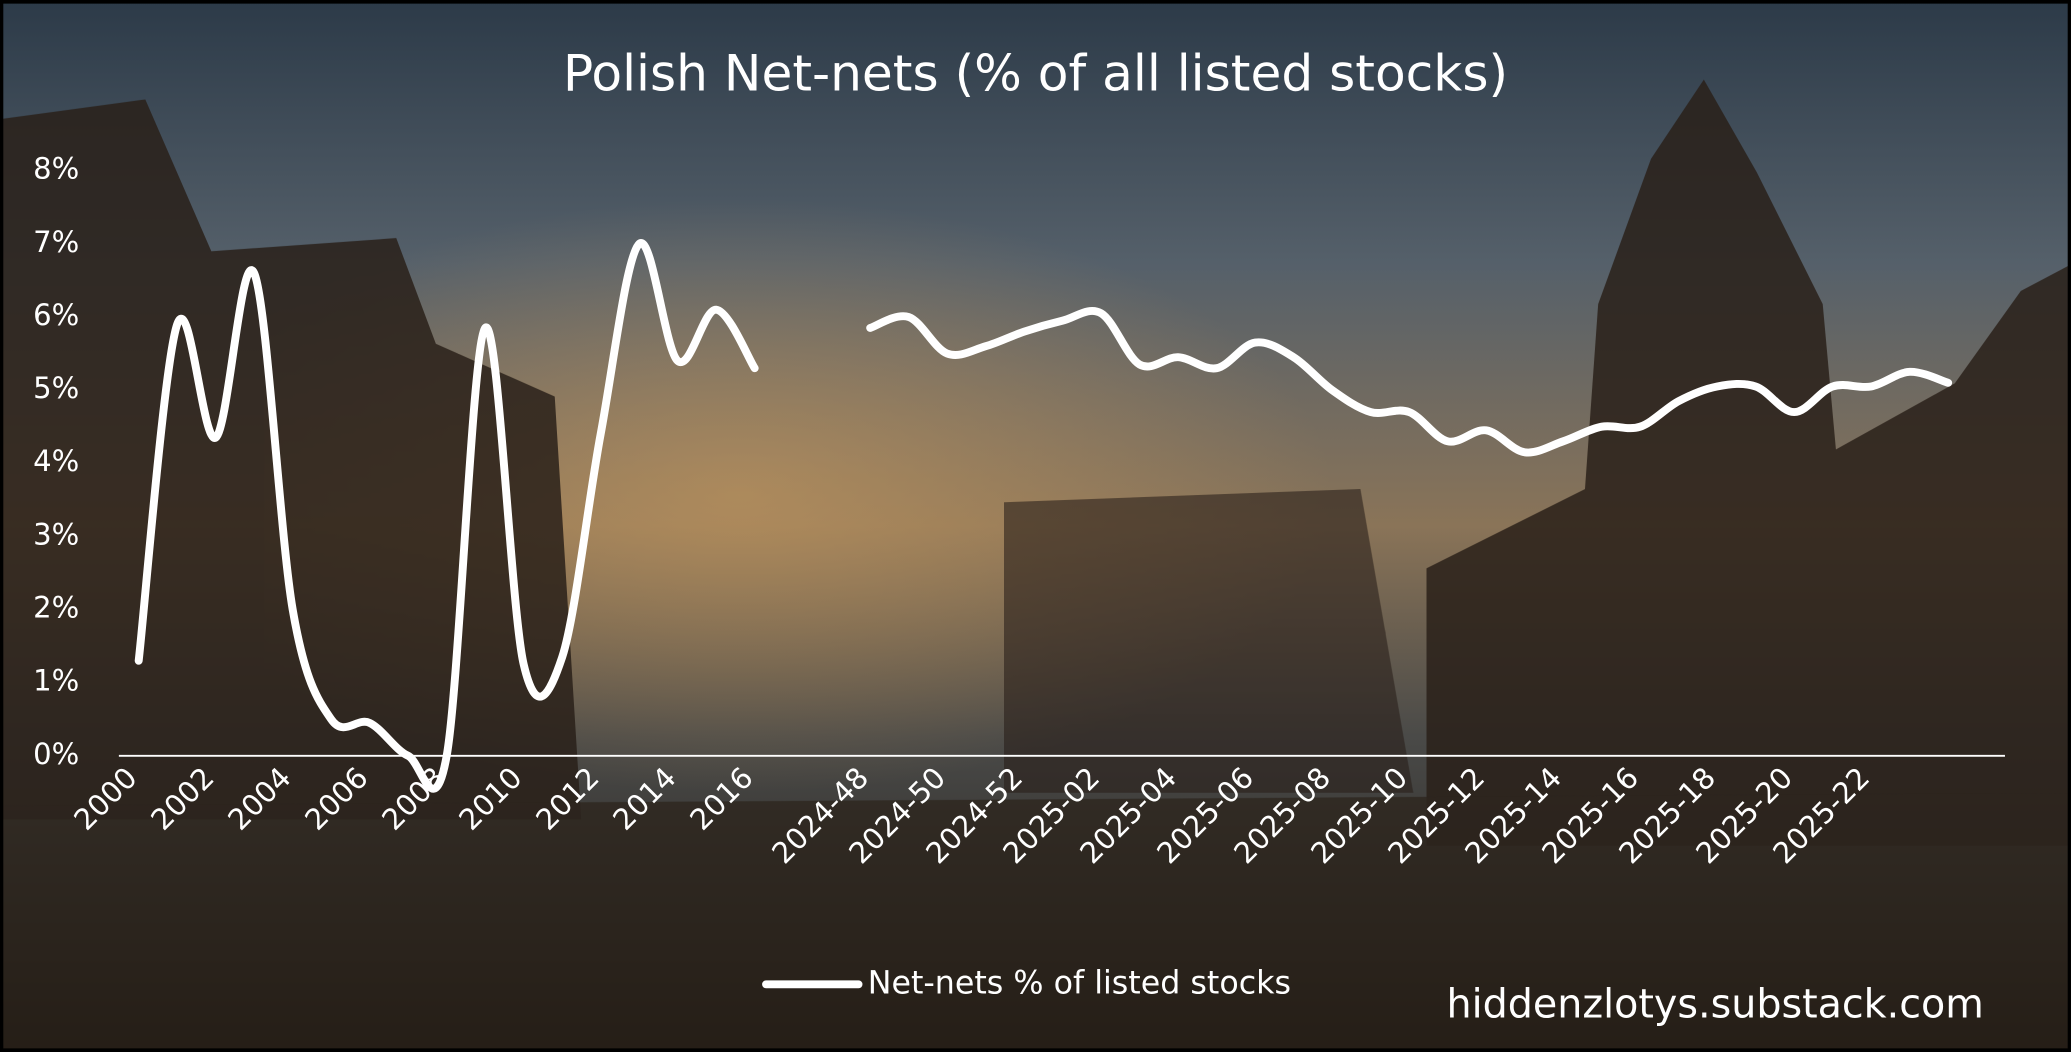 This screenshot has height=1052, width=2071. Describe the element at coordinates (56, 315) in the screenshot. I see `y-tick-label: 6%` at that location.